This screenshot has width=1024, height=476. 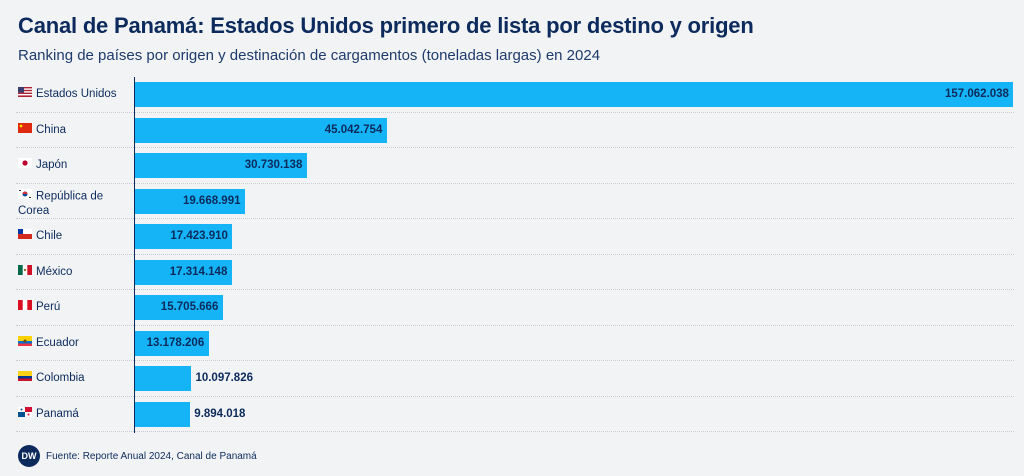 I want to click on bar-row: Perú 15.705.666, so click(x=512, y=308).